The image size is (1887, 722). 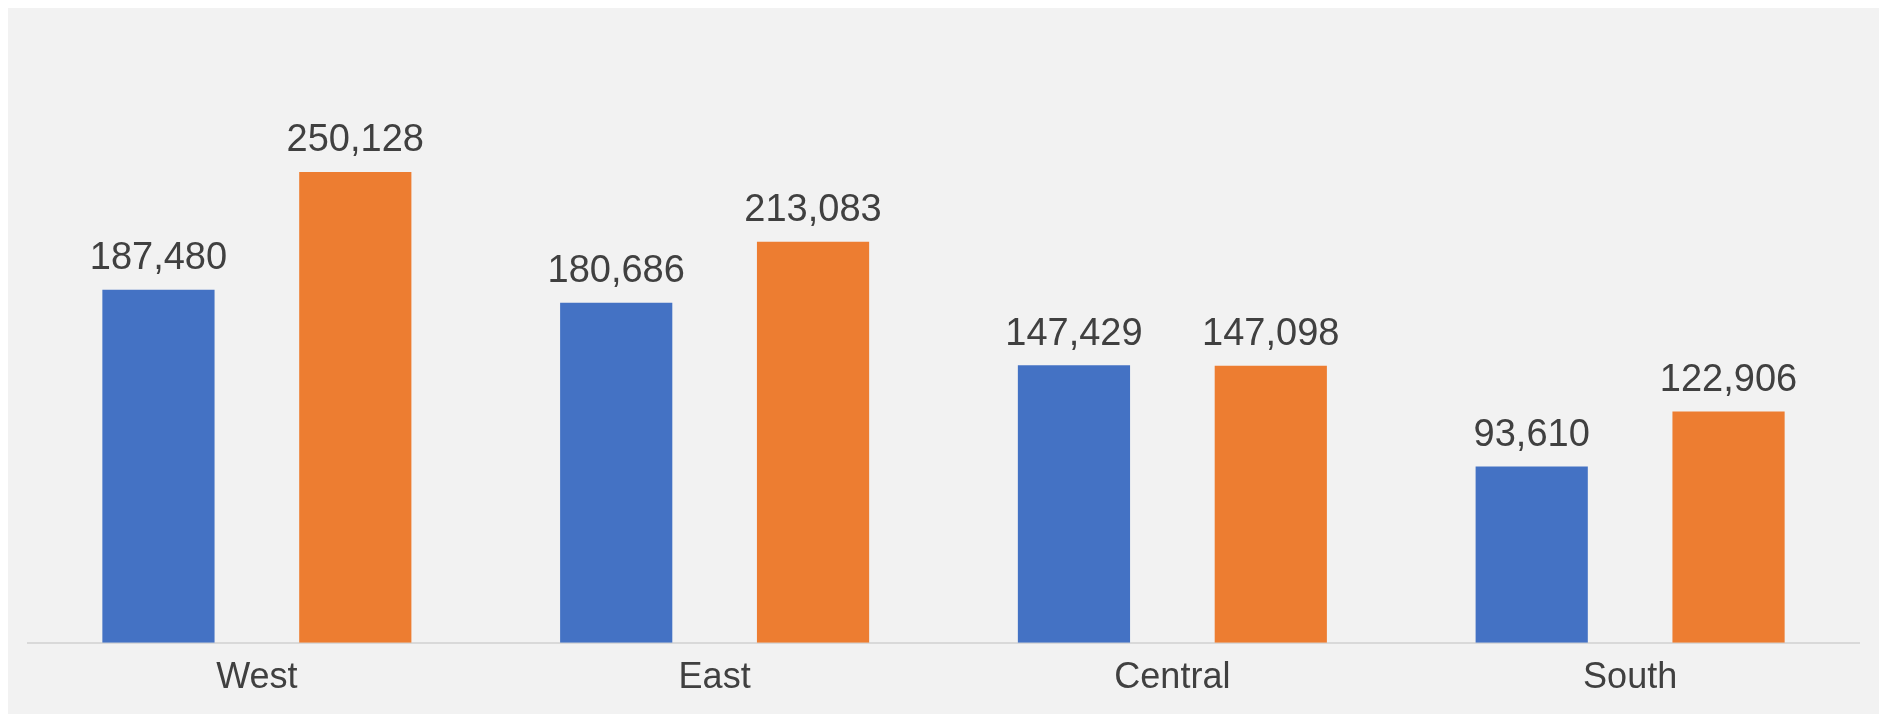 I want to click on x-tick-label: Central, so click(x=1172, y=676).